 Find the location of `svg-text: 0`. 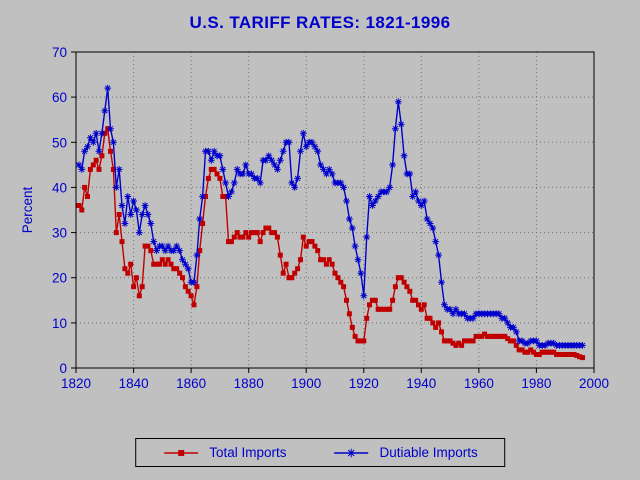

svg-text: 0 is located at coordinates (63, 368).